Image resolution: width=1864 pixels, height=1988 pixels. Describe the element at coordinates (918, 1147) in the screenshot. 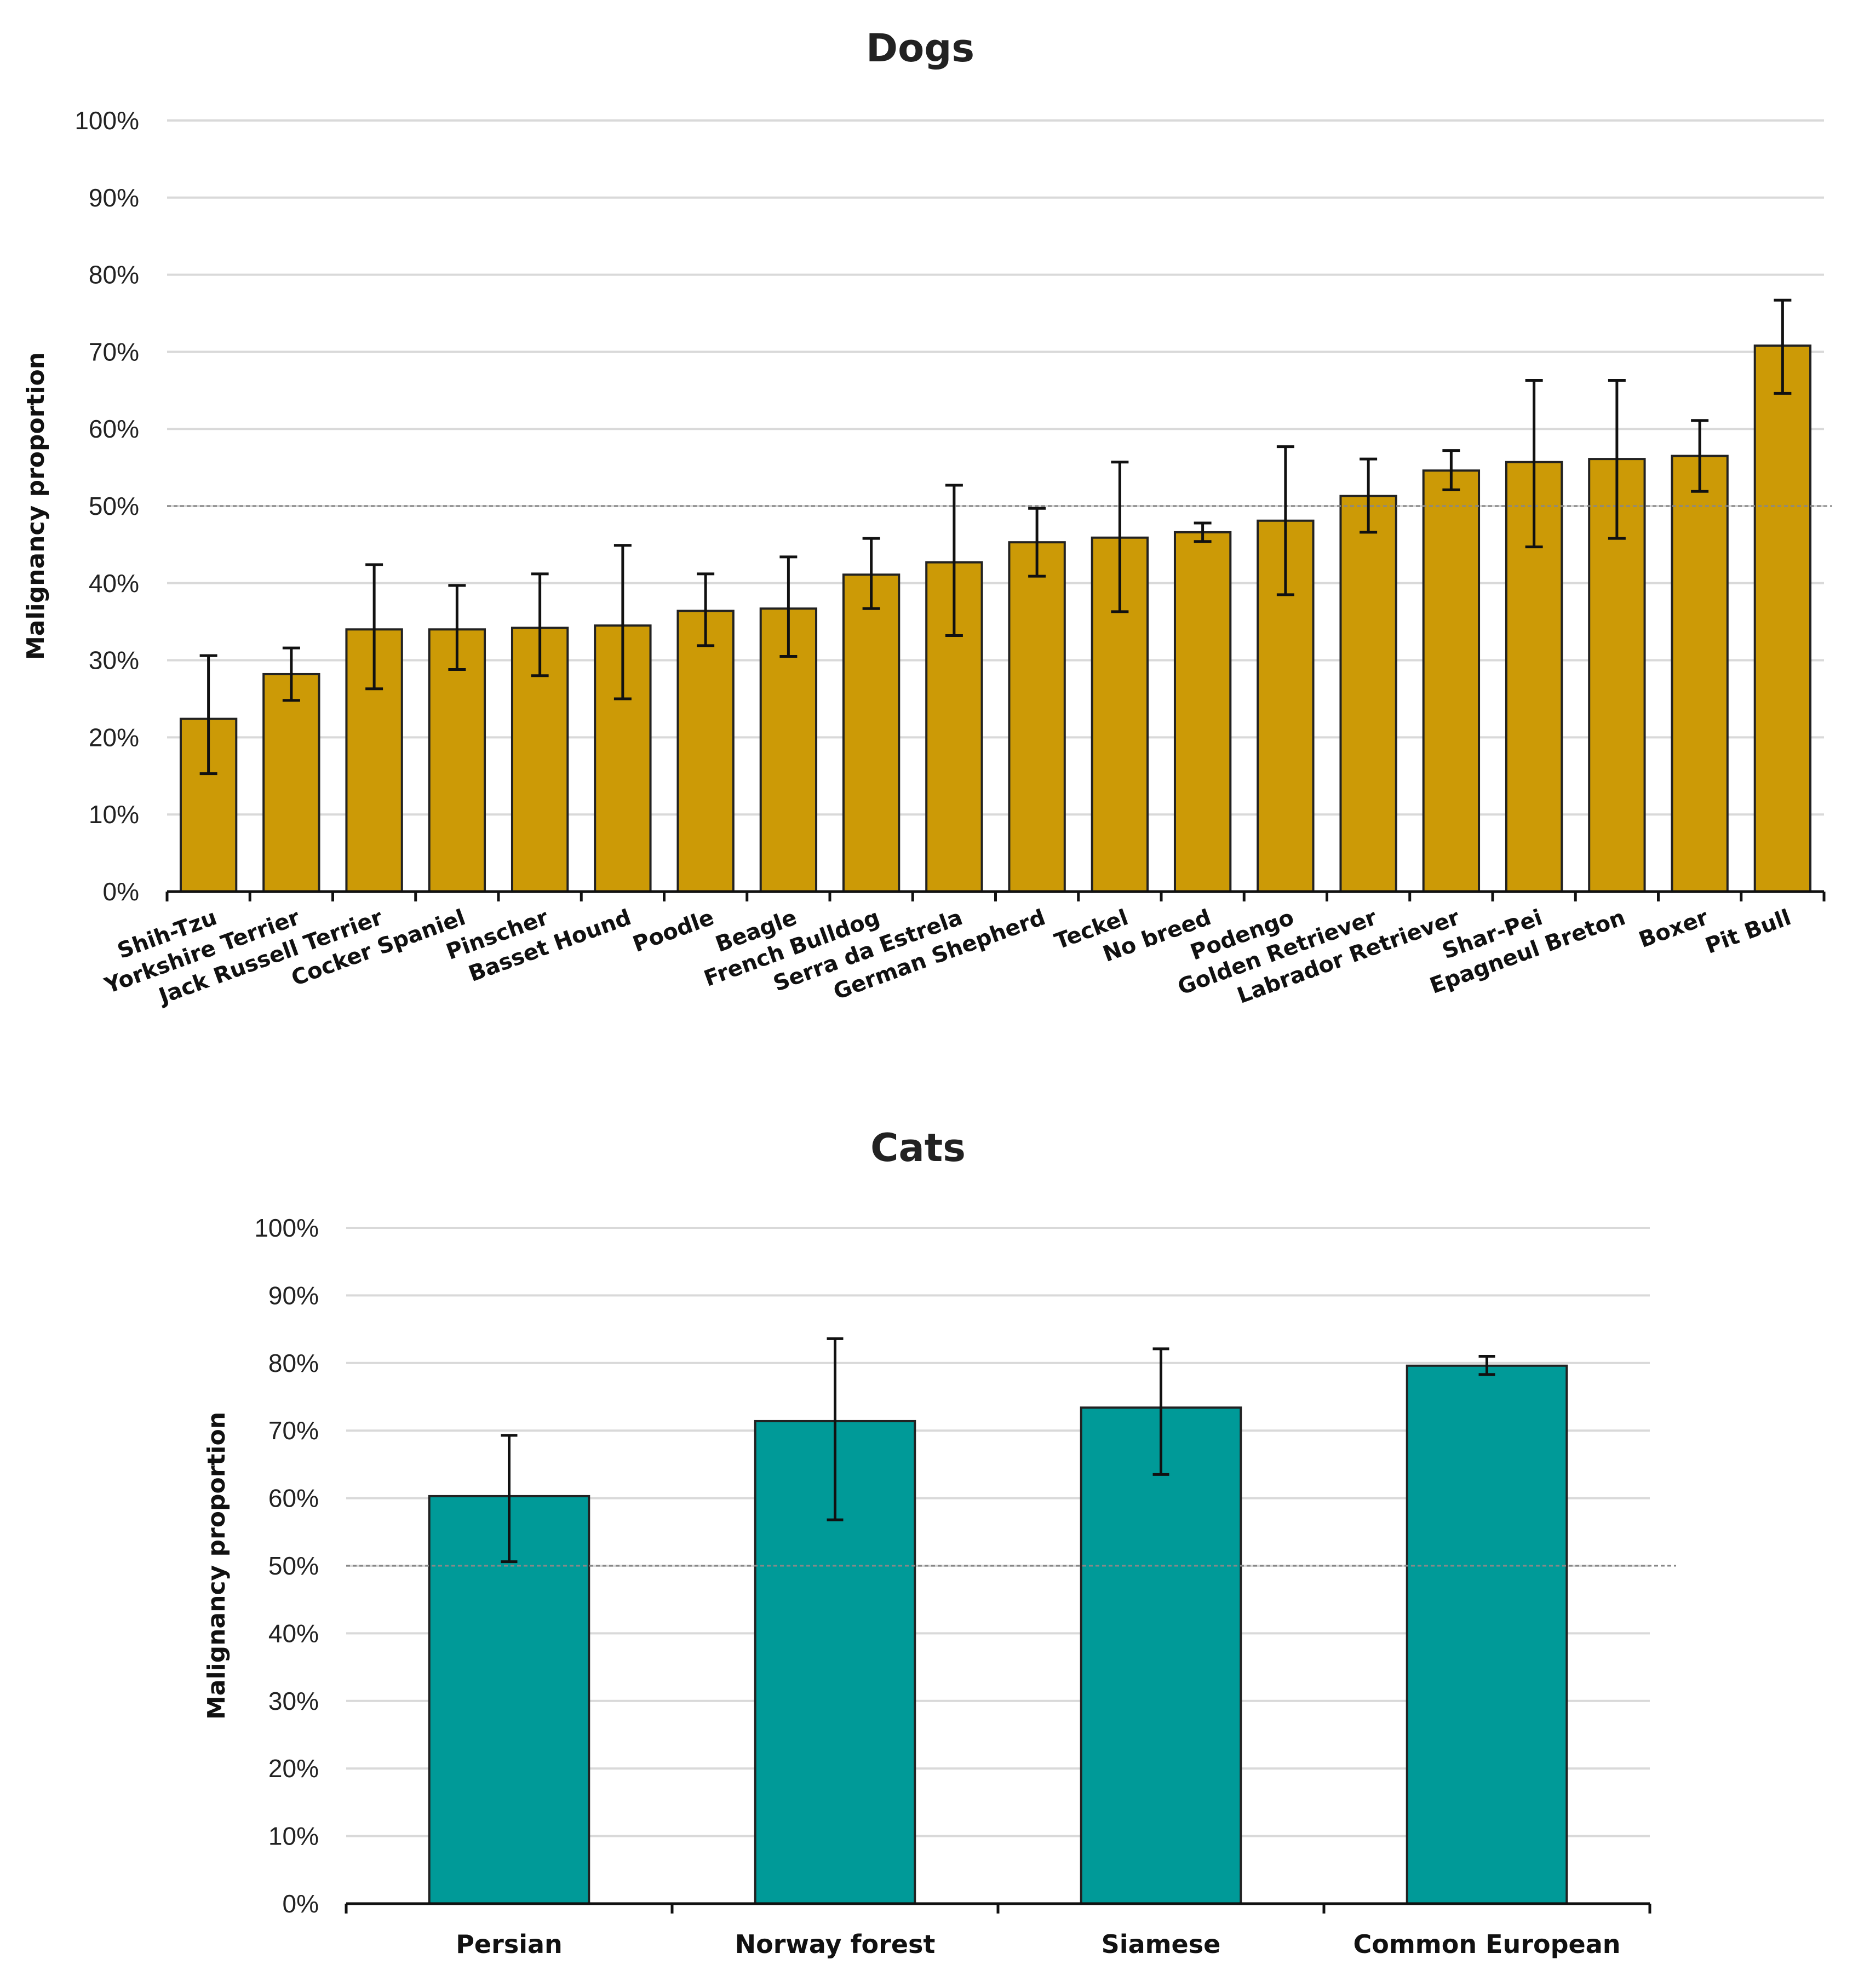

I see `chart-title: Cats` at that location.